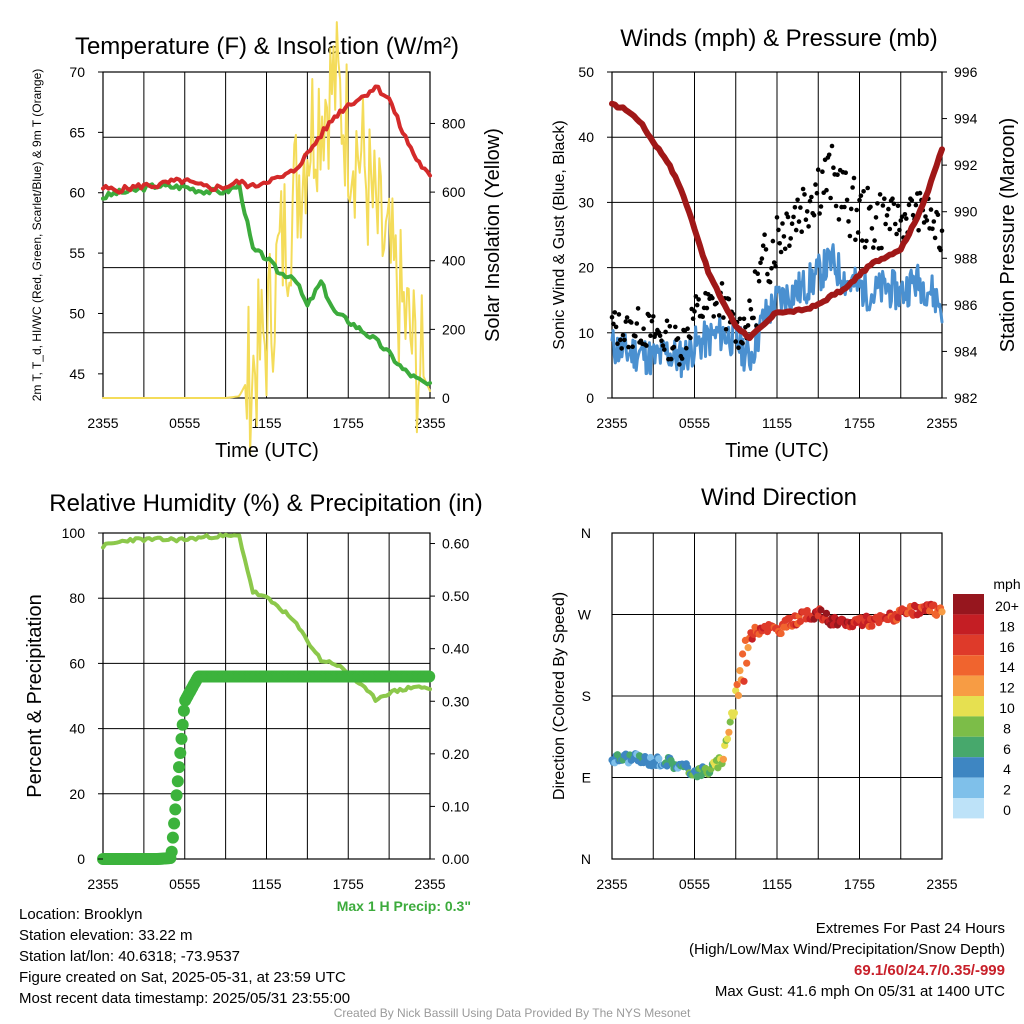  Describe the element at coordinates (777, 884) in the screenshot. I see `x-tick-label: 1155` at that location.